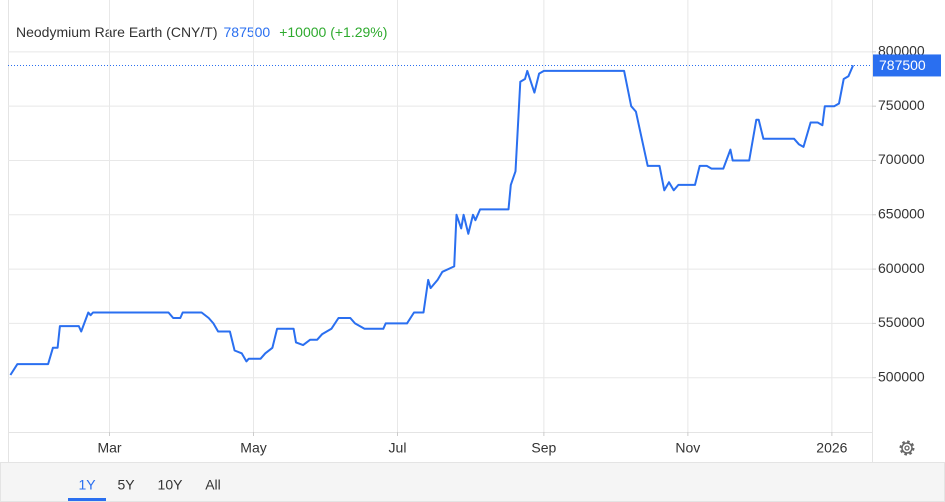  Describe the element at coordinates (901, 159) in the screenshot. I see `y-tick-label: 700000` at that location.